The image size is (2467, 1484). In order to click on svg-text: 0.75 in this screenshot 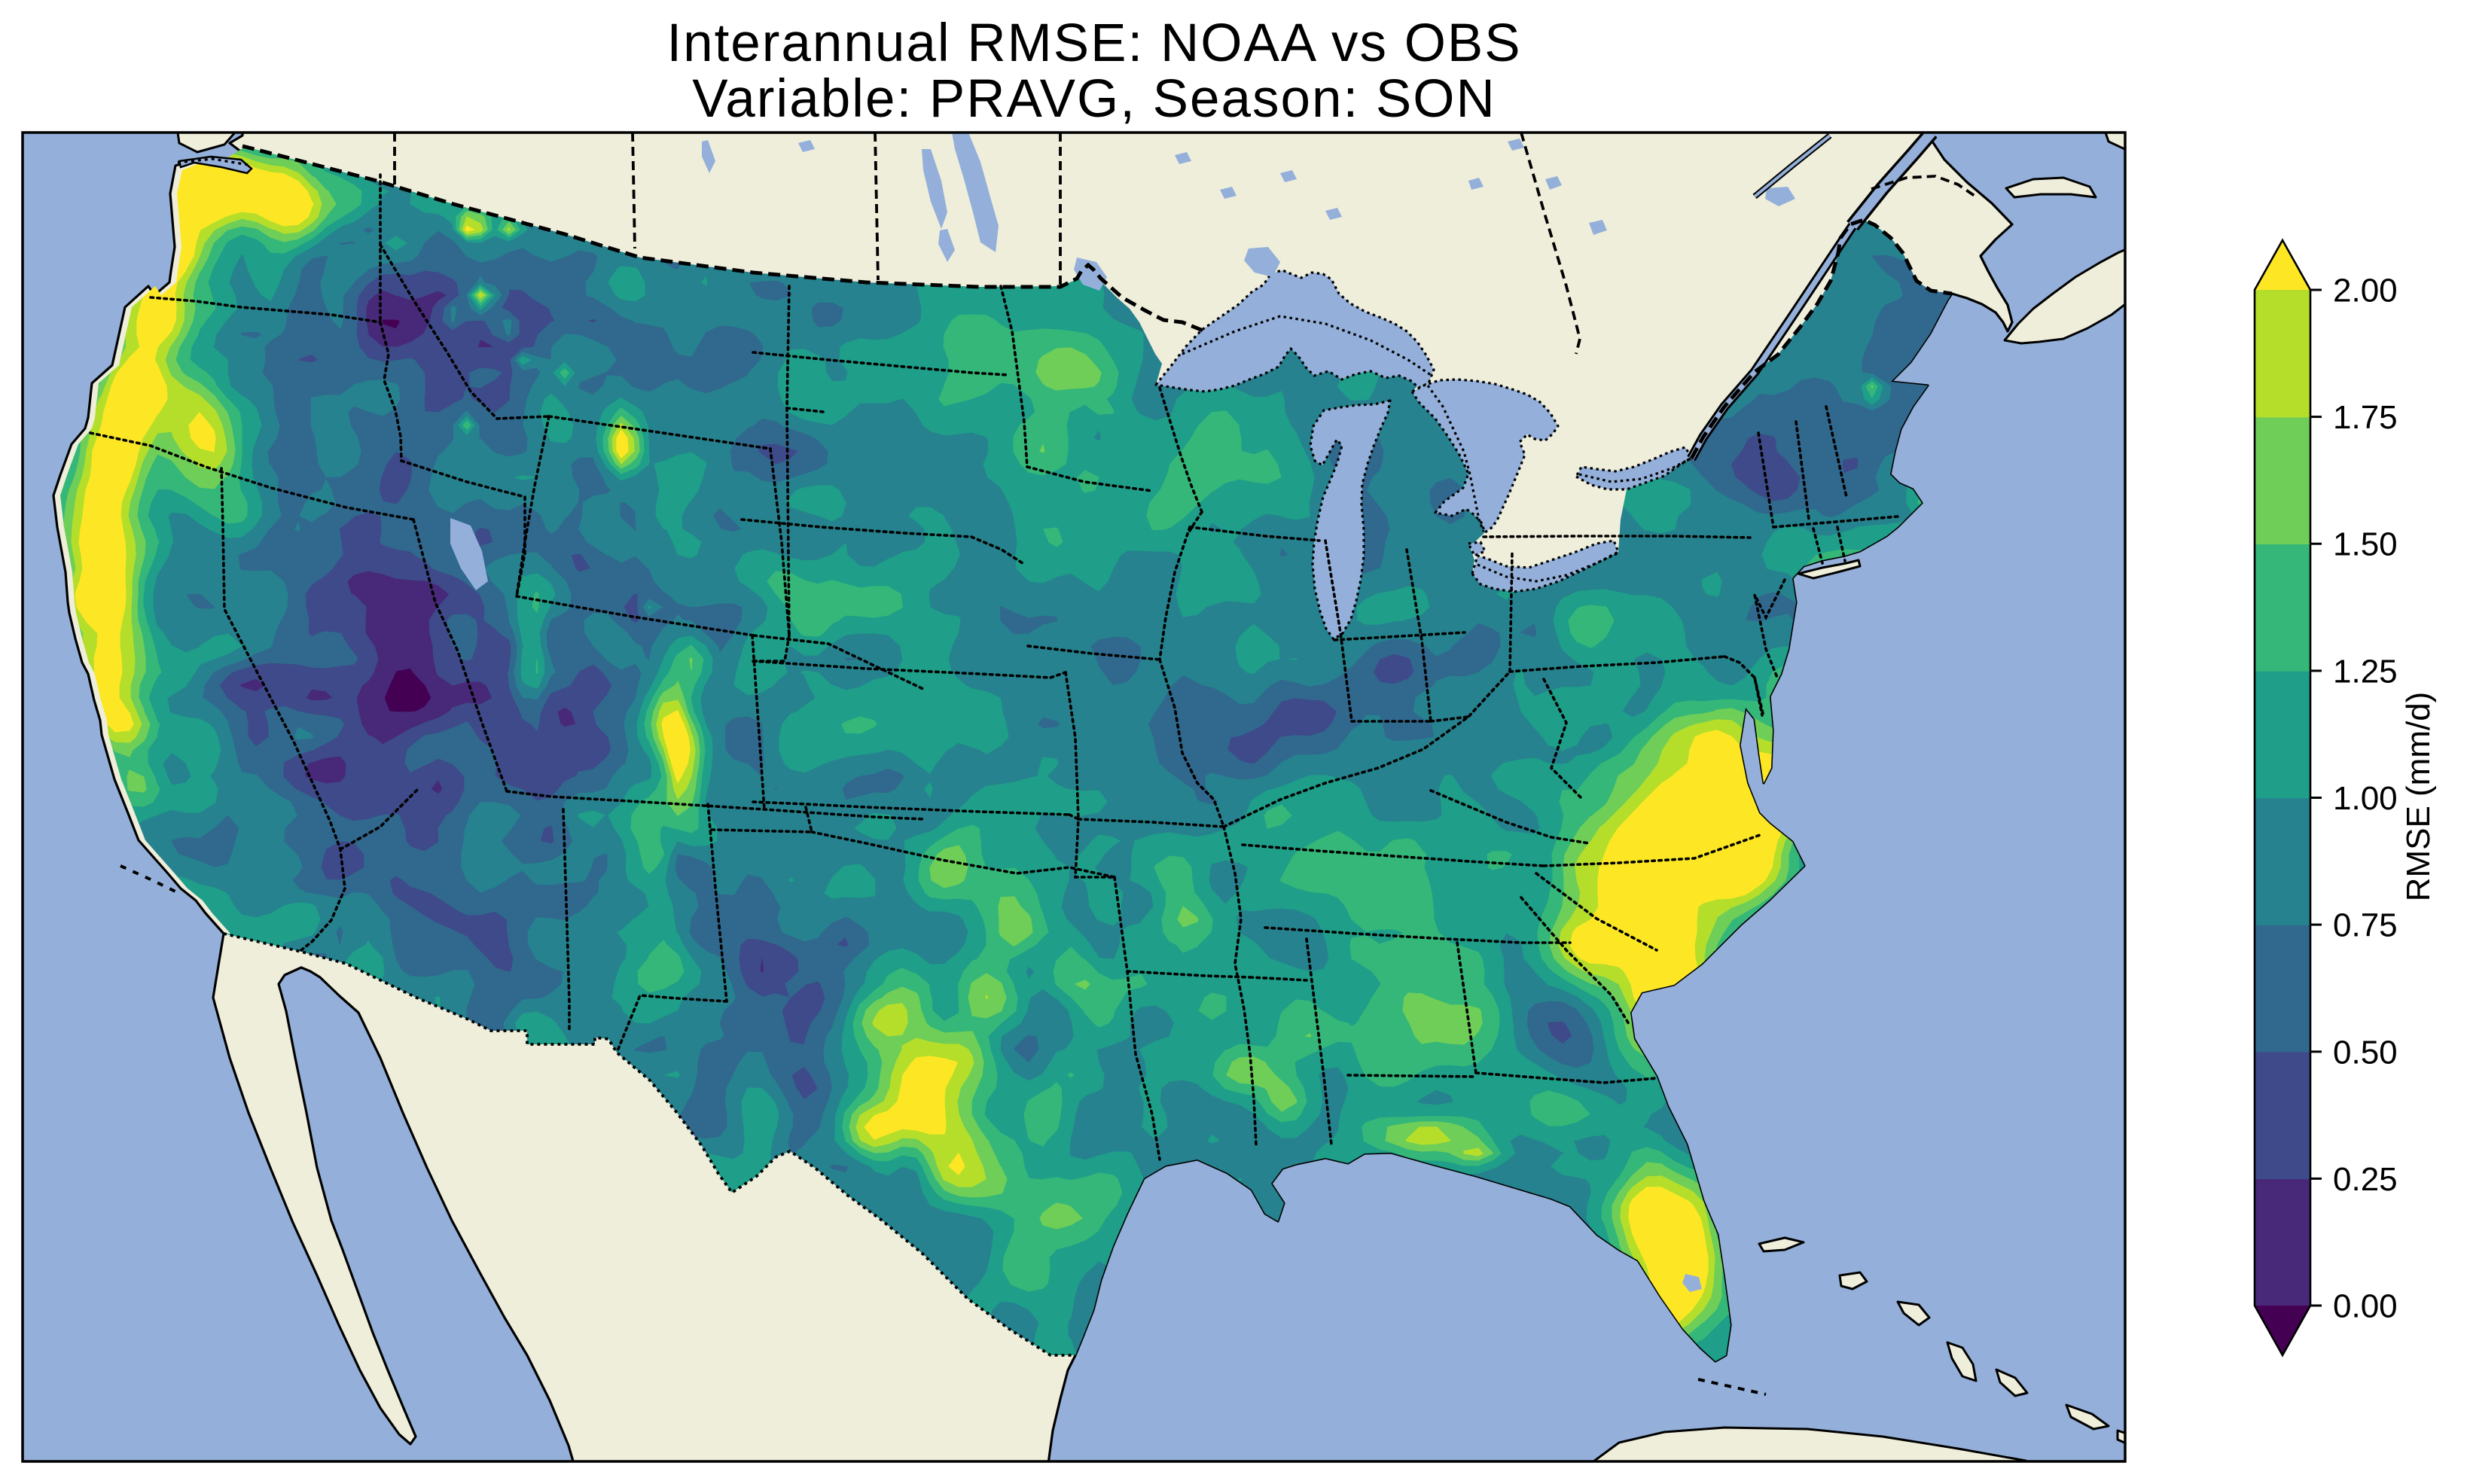, I will do `click(2365, 925)`.